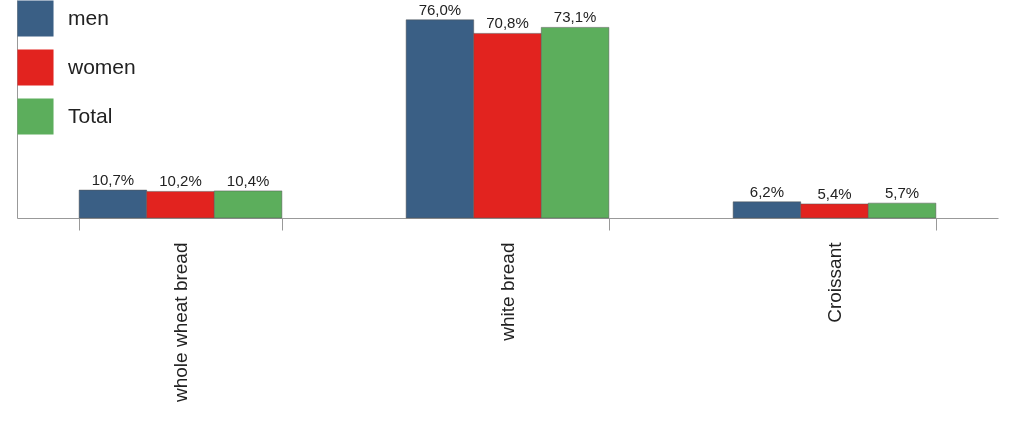  What do you see at coordinates (248, 180) in the screenshot?
I see `data-label: 10,4%` at bounding box center [248, 180].